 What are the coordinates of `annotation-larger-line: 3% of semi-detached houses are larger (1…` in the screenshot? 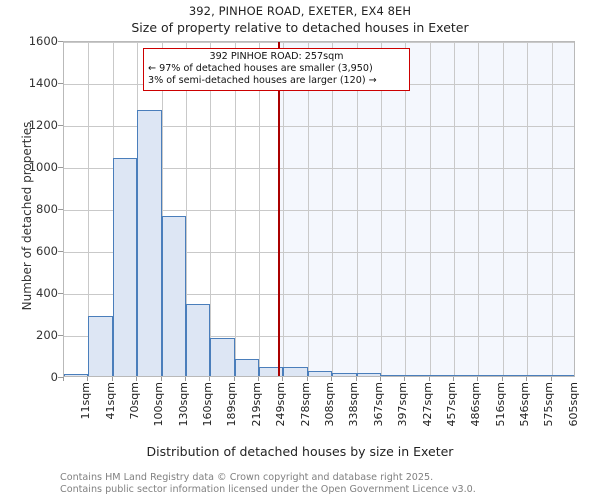 It's located at (262, 80).